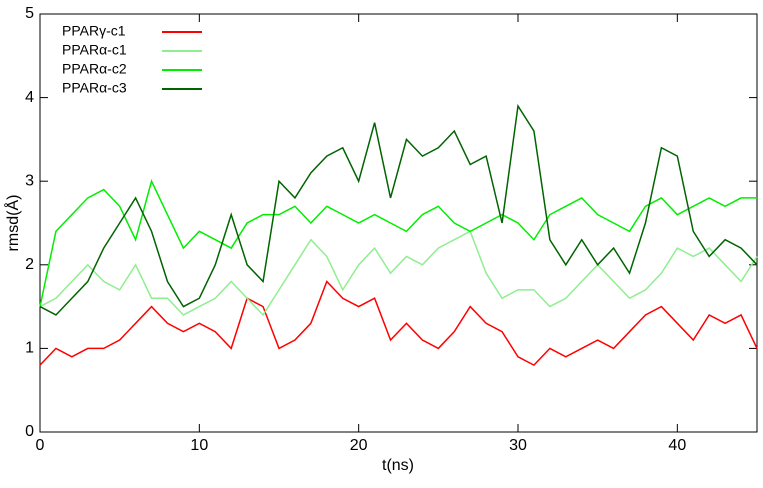 This screenshot has height=488, width=763. Describe the element at coordinates (359, 445) in the screenshot. I see `x-tick-label: 20` at that location.